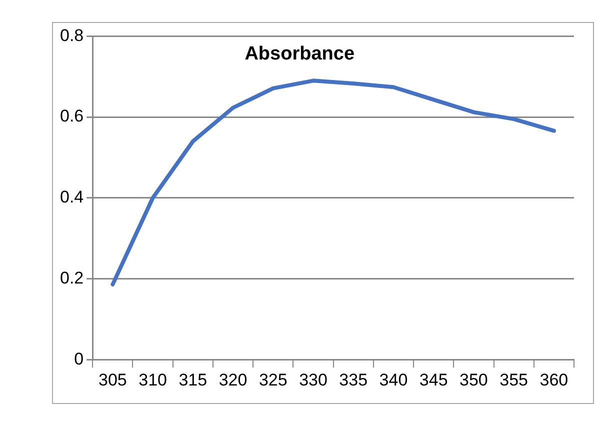  Describe the element at coordinates (233, 380) in the screenshot. I see `x-tick-label: 320` at that location.